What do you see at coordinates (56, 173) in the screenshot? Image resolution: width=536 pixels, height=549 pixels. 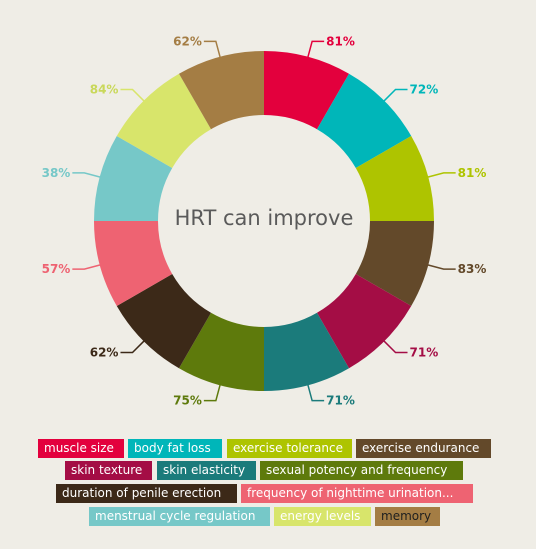 I see `pct-label-10: 38%` at bounding box center [56, 173].